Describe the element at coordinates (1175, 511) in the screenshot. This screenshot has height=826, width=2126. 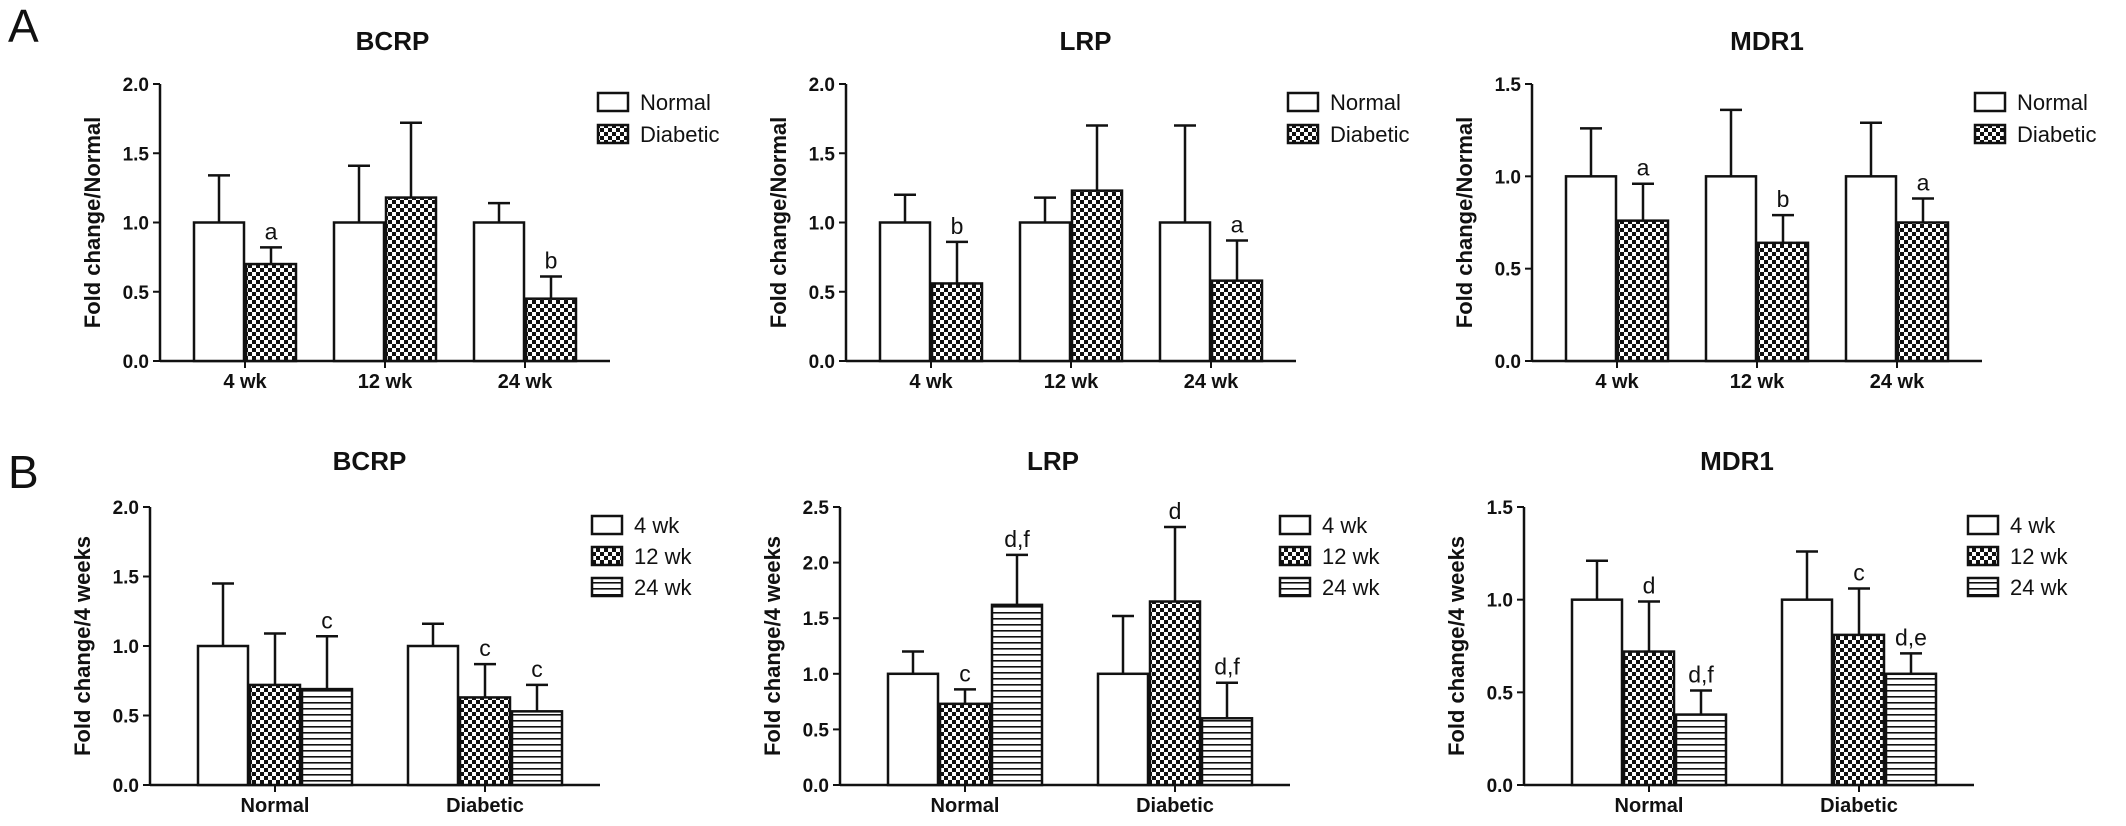
I see `significance-label: d` at that location.